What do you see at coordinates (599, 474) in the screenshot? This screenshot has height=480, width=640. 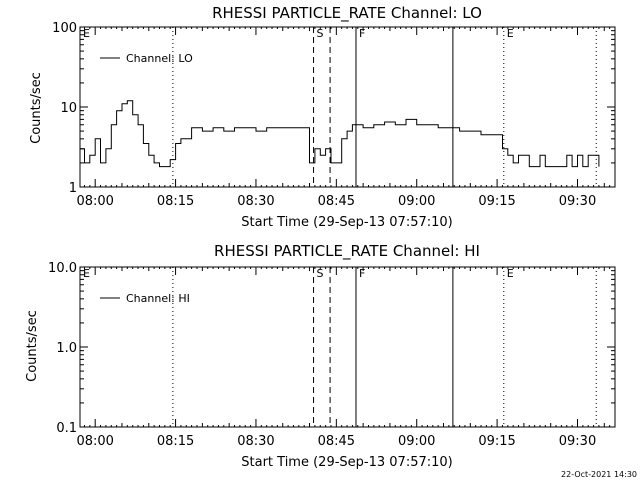 I see `timestamp: 22-Oct-2021 14:30` at bounding box center [599, 474].